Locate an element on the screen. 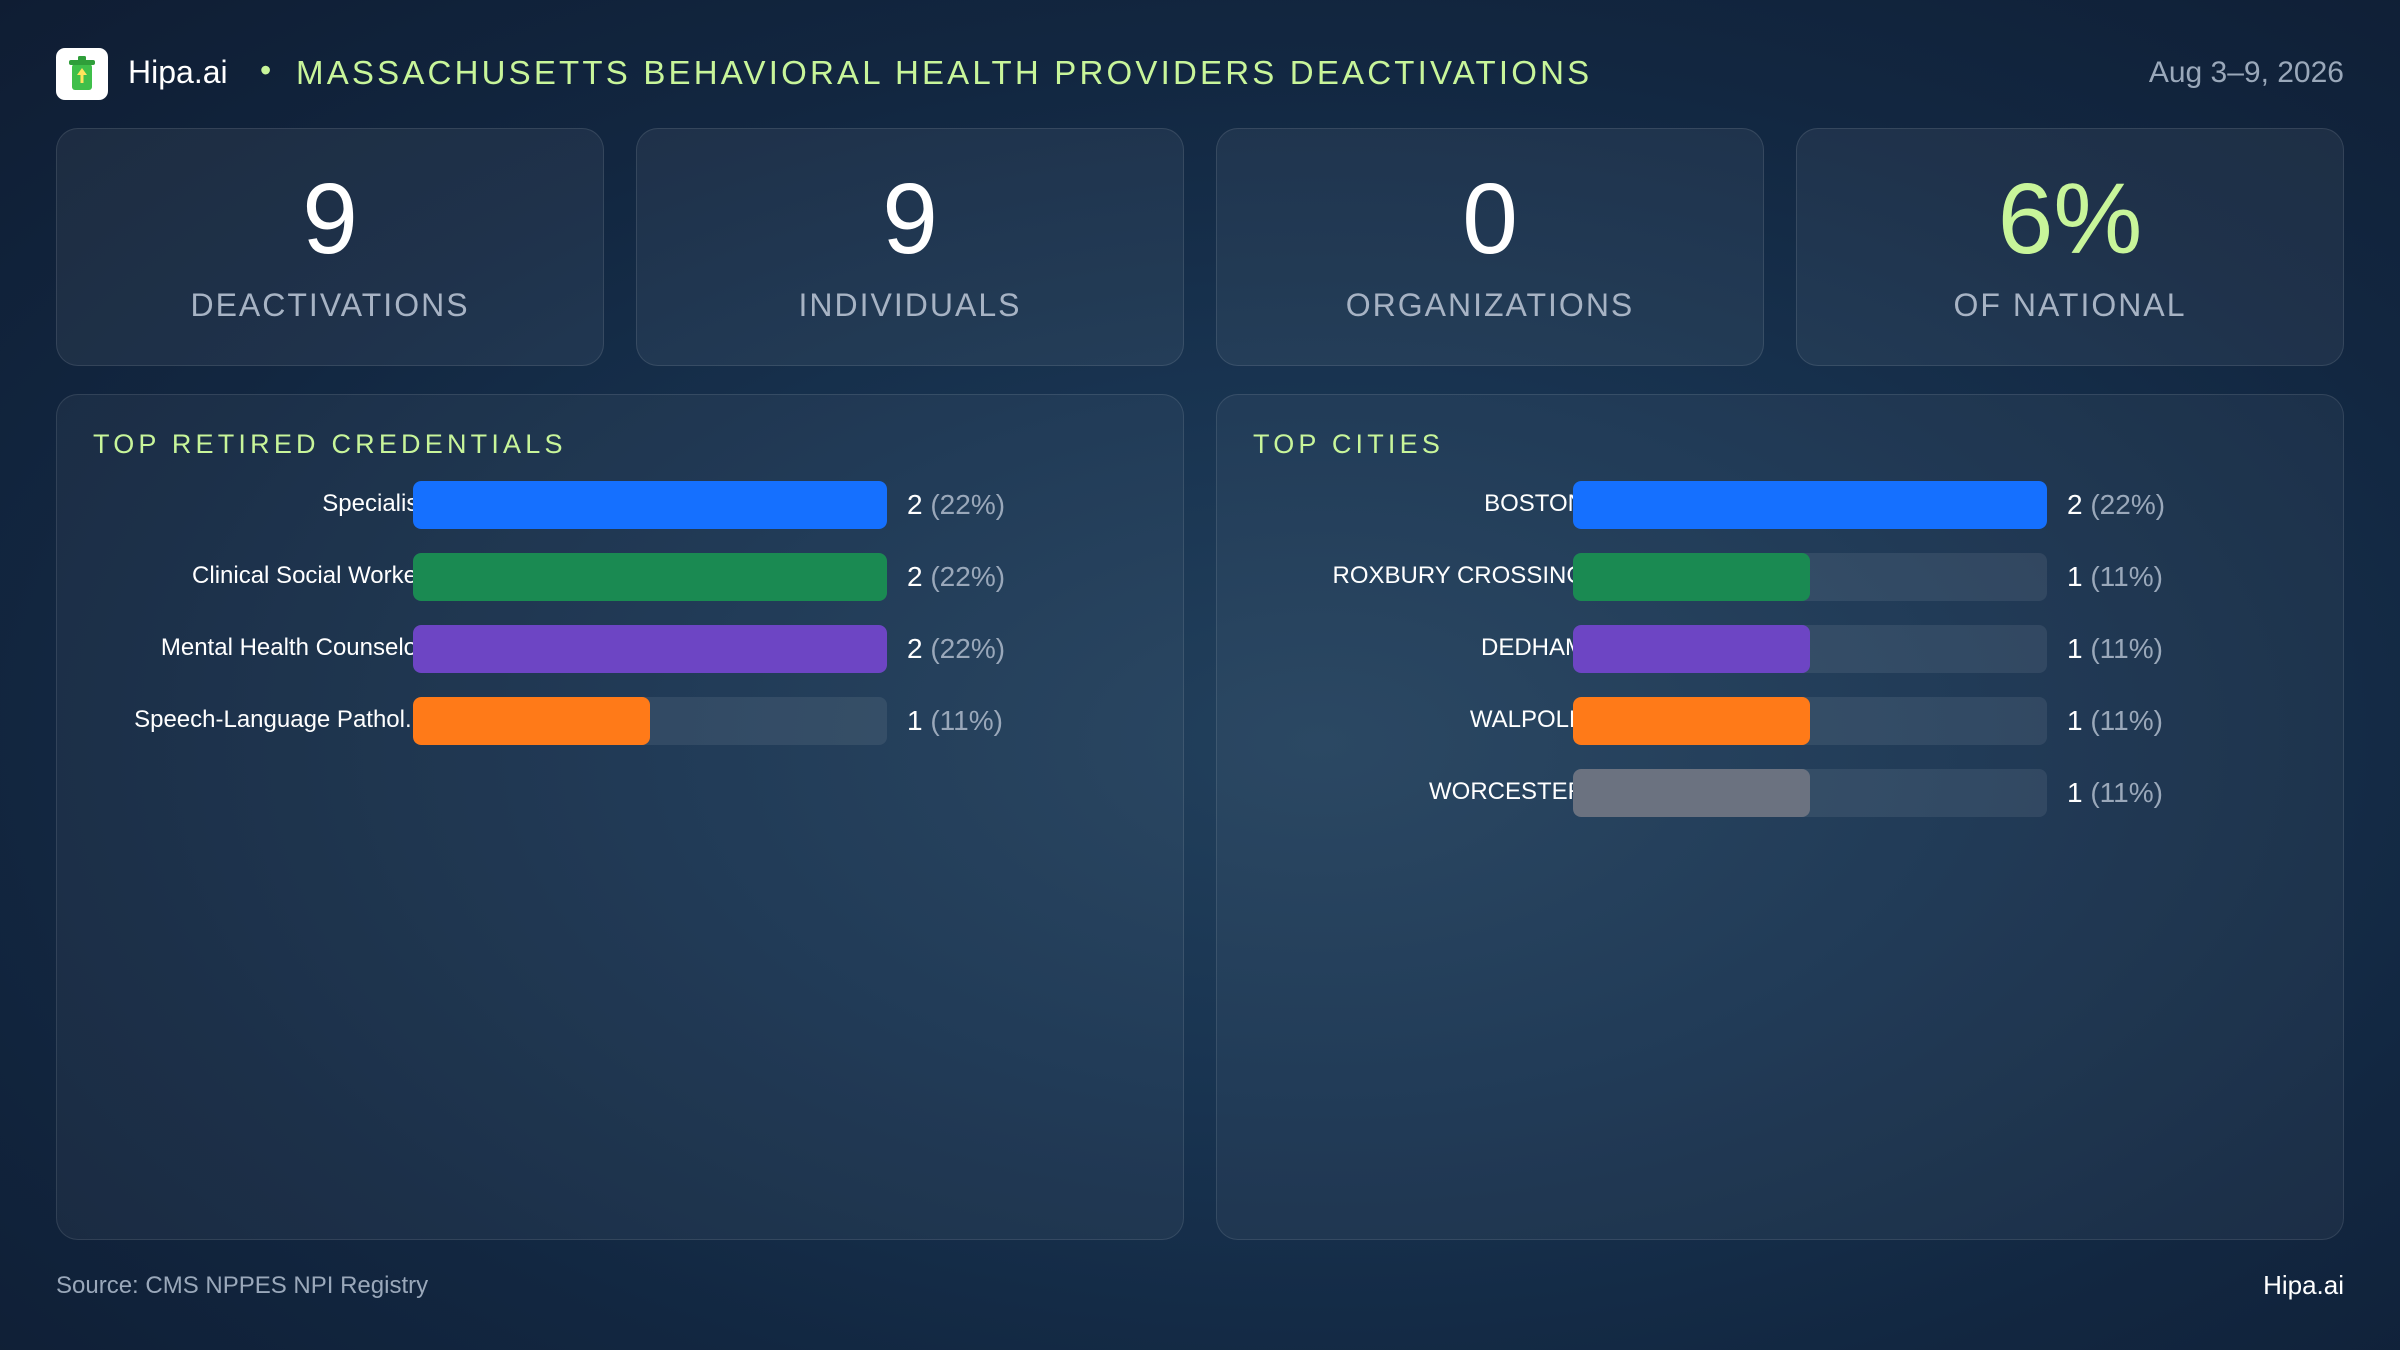  kpi-card-organizations: 0 ORGANIZATIONS is located at coordinates (1490, 247).